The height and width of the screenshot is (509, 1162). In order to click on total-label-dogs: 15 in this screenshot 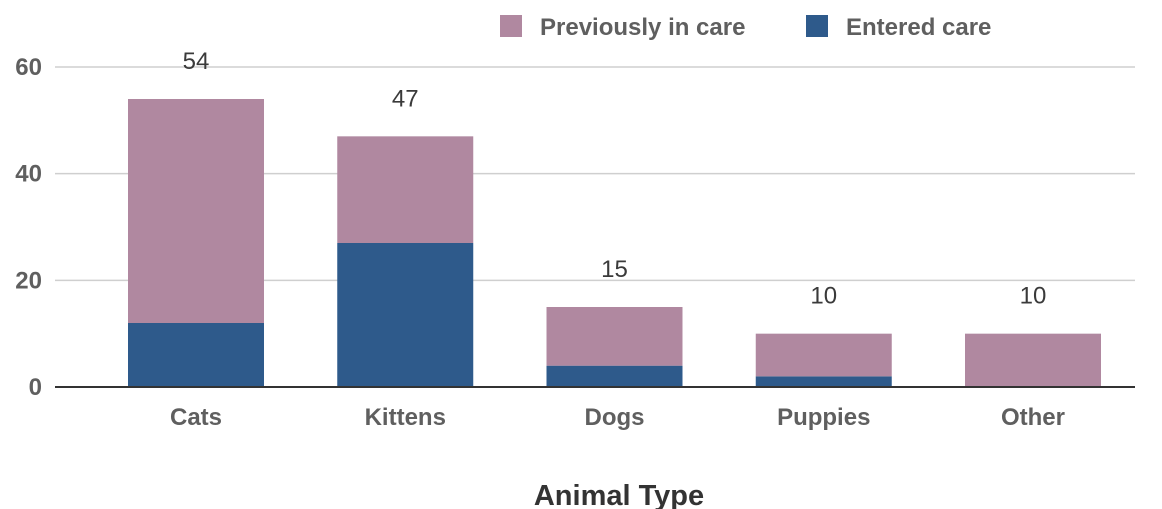, I will do `click(614, 269)`.